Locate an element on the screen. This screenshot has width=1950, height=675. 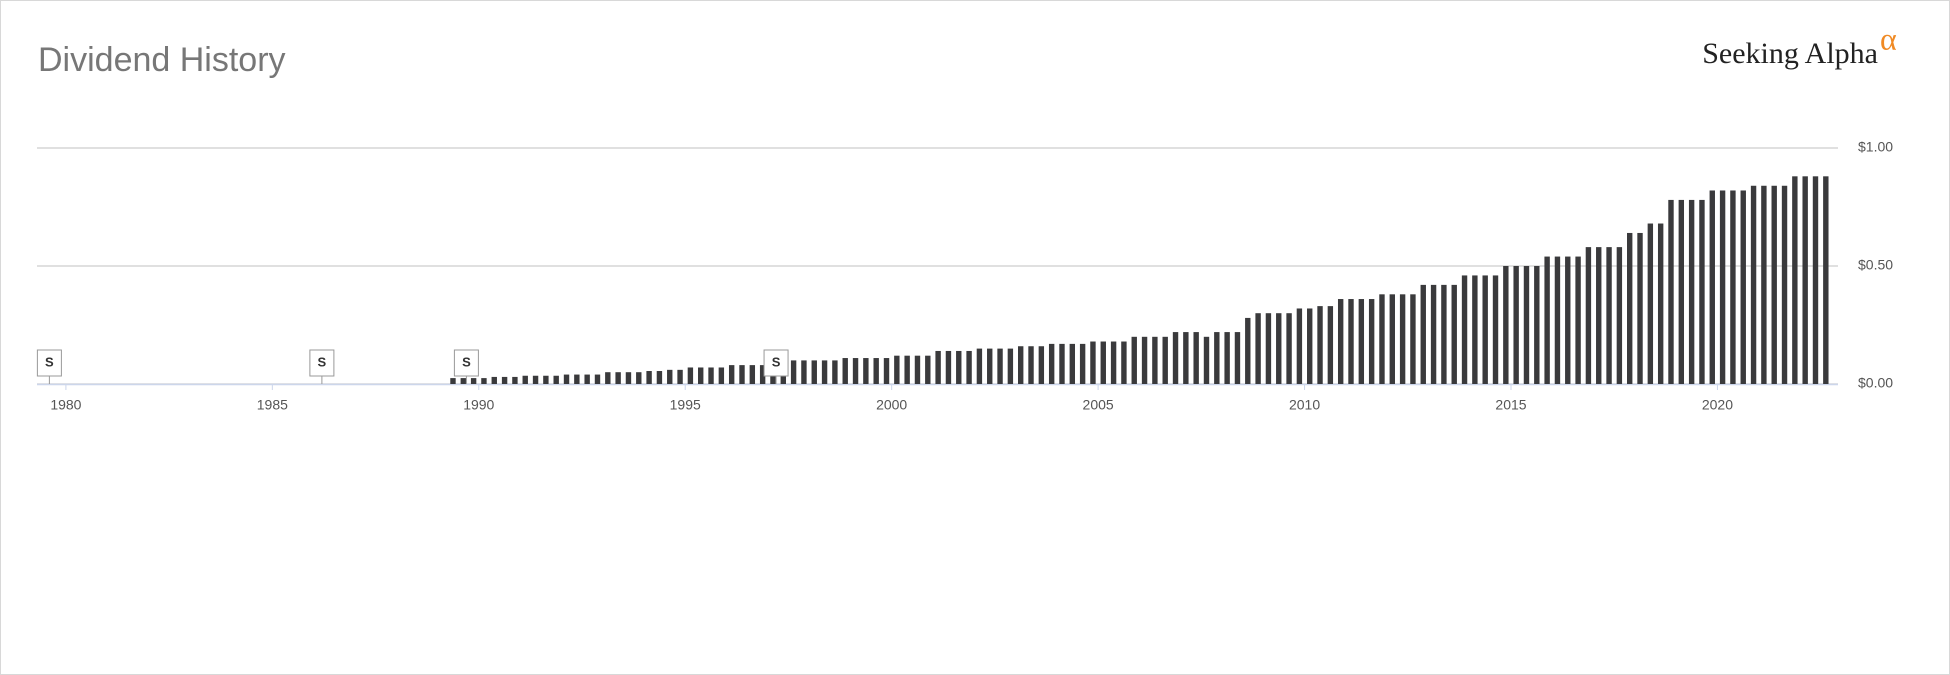
x-tick-label: 2015 is located at coordinates (1510, 405).